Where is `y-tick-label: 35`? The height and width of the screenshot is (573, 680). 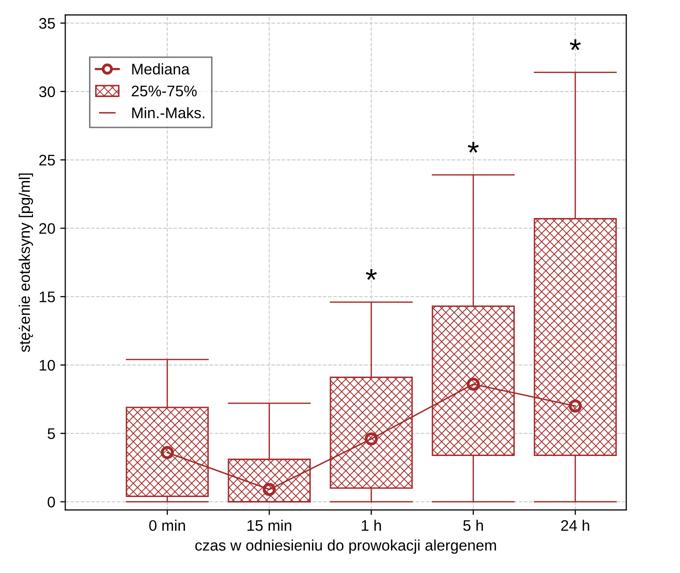
y-tick-label: 35 is located at coordinates (47, 23).